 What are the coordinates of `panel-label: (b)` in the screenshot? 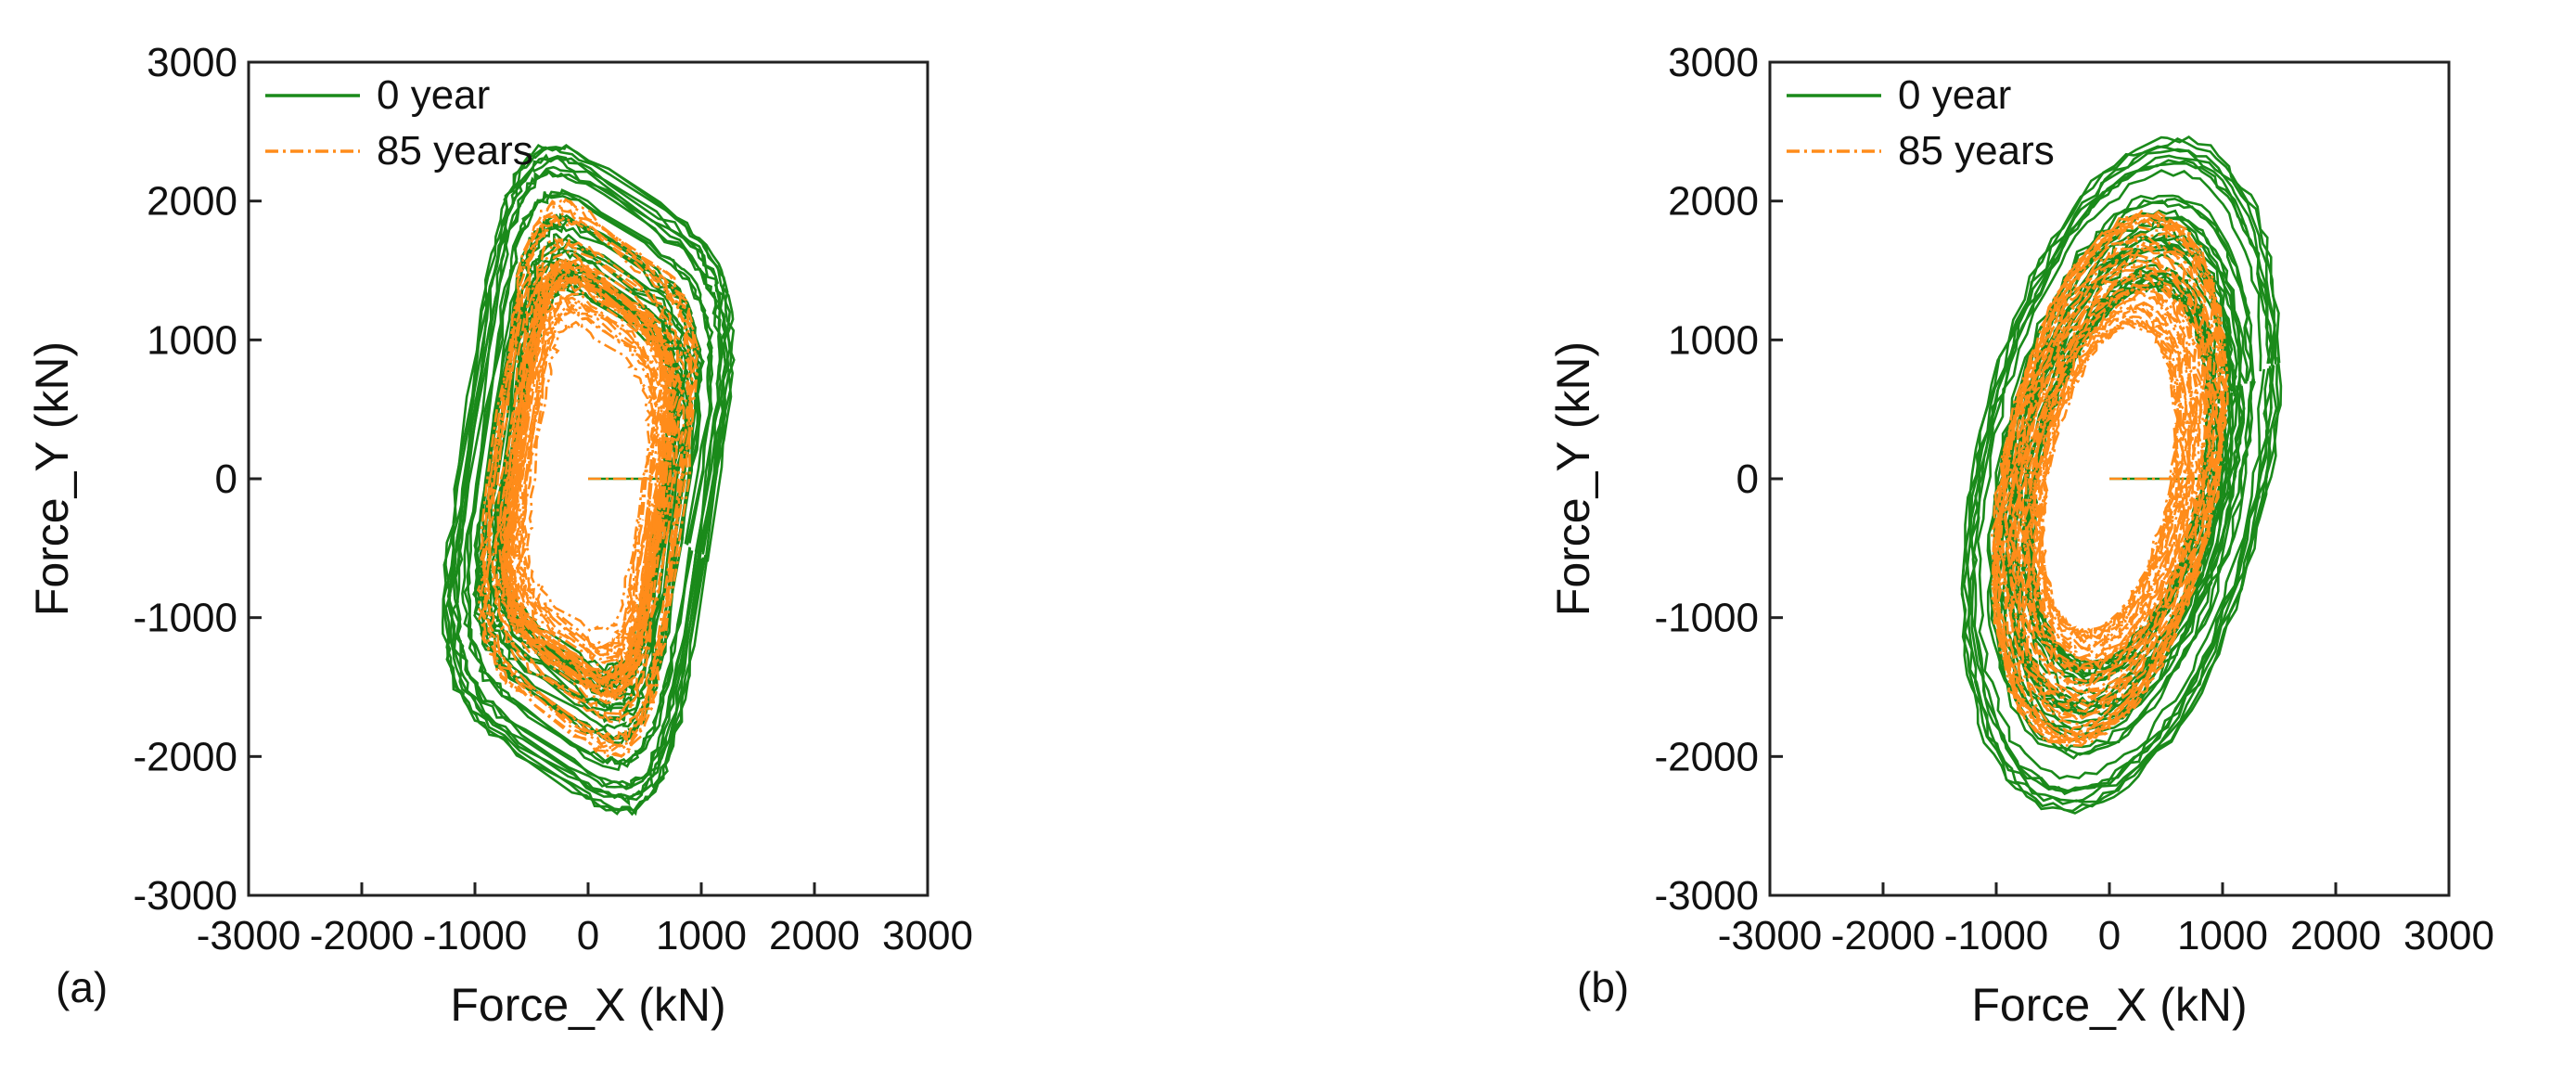 It's located at (1603, 987).